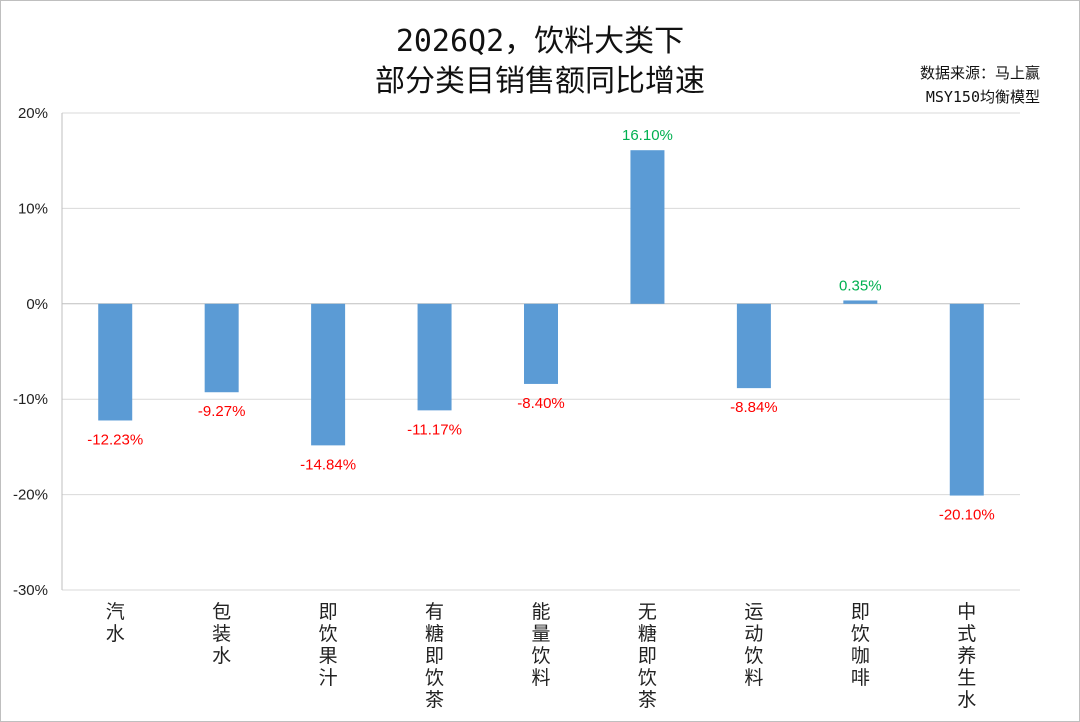  What do you see at coordinates (860, 678) in the screenshot?
I see `category-char: 啡` at bounding box center [860, 678].